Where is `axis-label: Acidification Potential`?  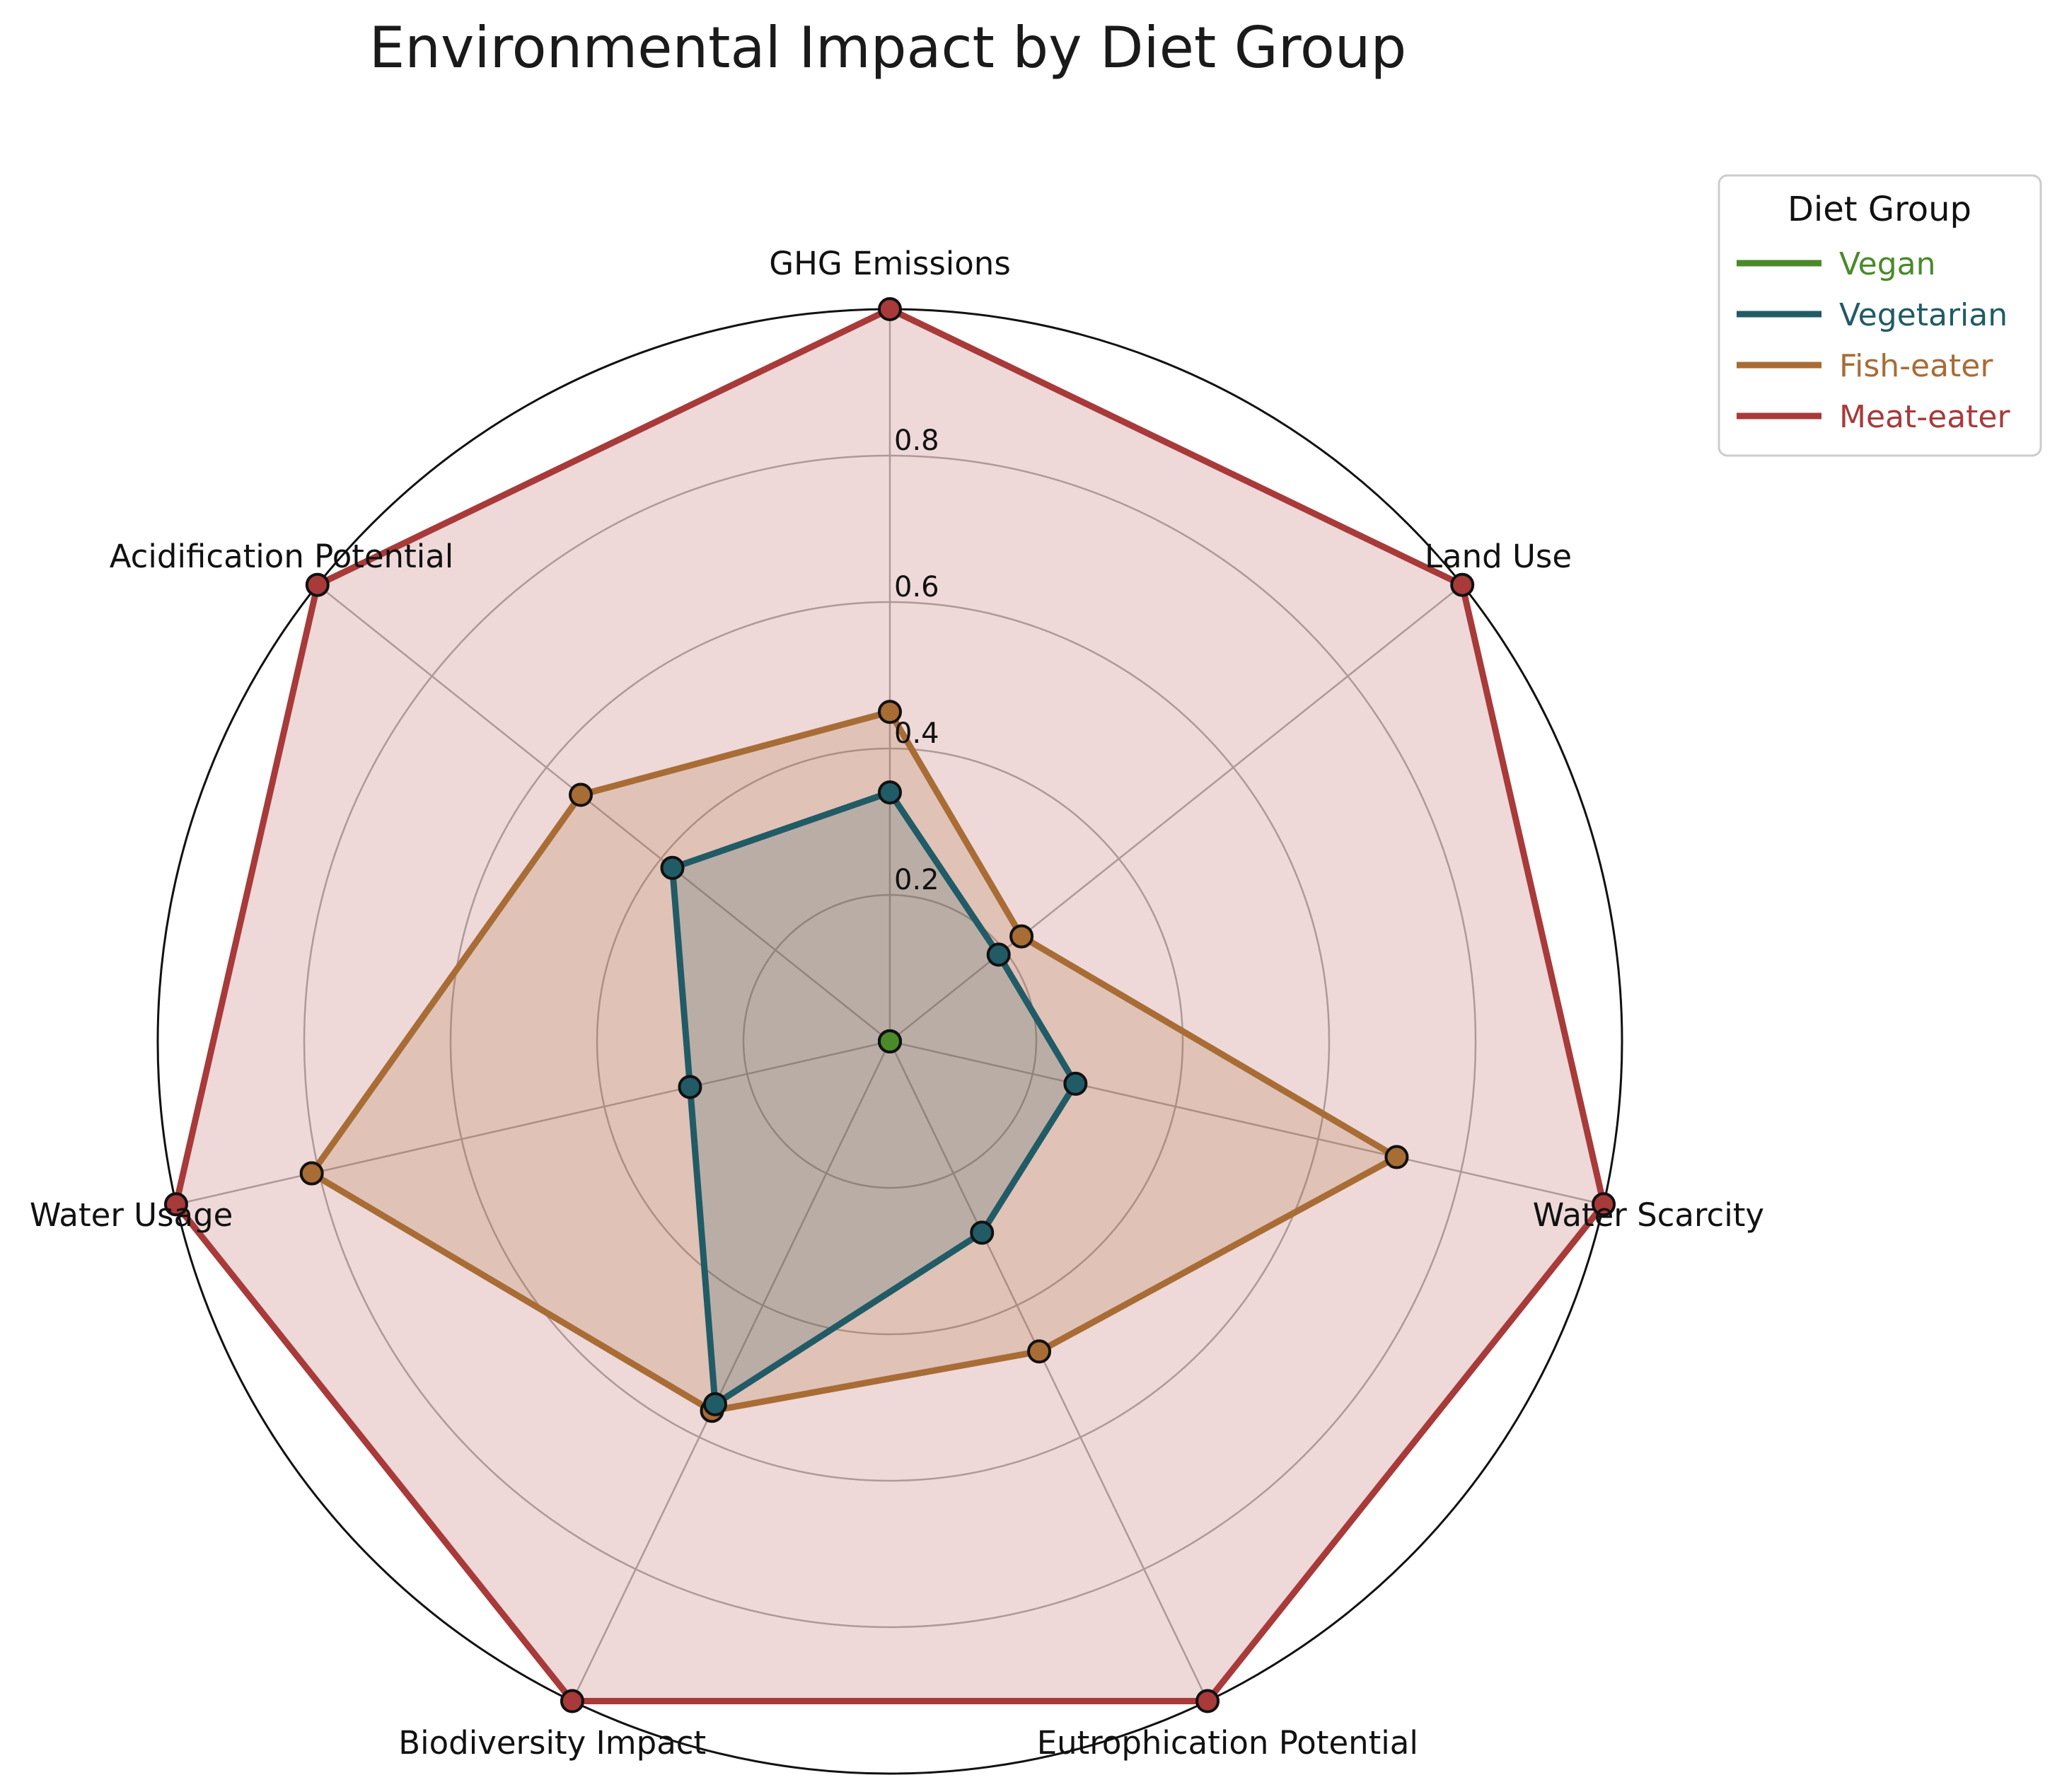 axis-label: Acidification Potential is located at coordinates (282, 556).